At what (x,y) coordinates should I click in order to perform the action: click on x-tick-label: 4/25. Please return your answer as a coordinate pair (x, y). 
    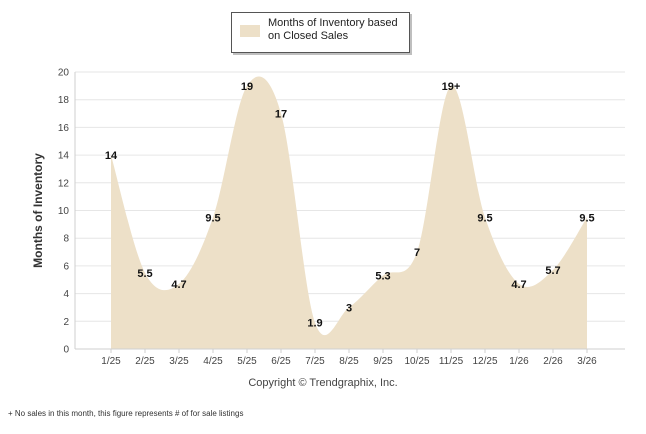
    Looking at the image, I should click on (213, 361).